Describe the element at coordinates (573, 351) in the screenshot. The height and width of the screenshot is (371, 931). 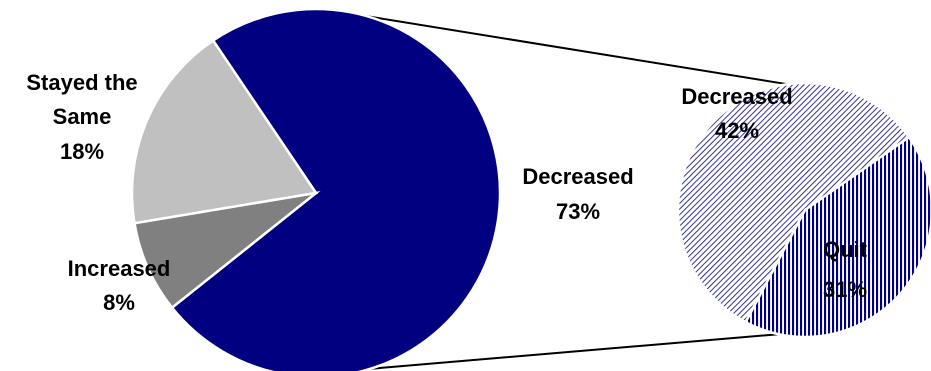
I see `connector-line-bottom` at that location.